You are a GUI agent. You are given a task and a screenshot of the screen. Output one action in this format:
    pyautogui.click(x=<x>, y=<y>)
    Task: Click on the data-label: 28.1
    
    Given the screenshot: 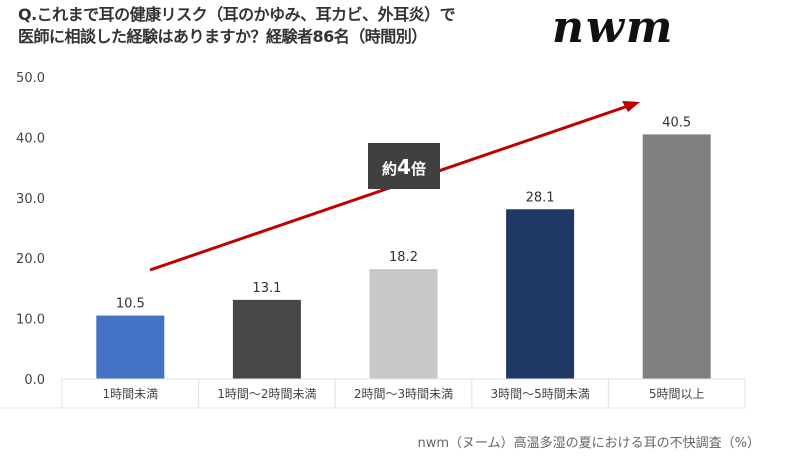 What is the action you would take?
    pyautogui.click(x=540, y=197)
    